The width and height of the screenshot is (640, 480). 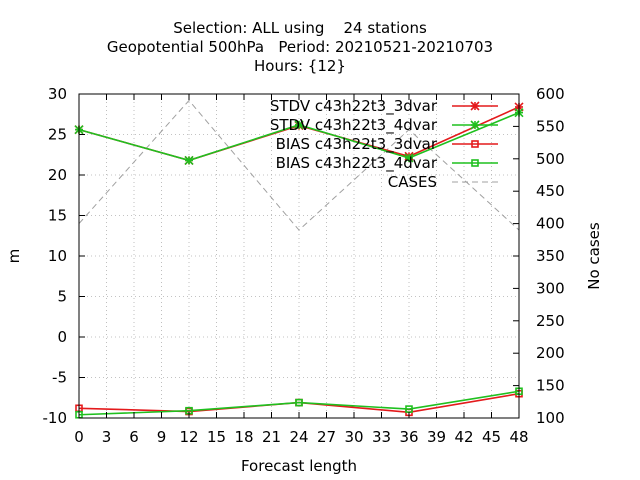 I want to click on y-tick-label: 20, so click(x=57, y=175).